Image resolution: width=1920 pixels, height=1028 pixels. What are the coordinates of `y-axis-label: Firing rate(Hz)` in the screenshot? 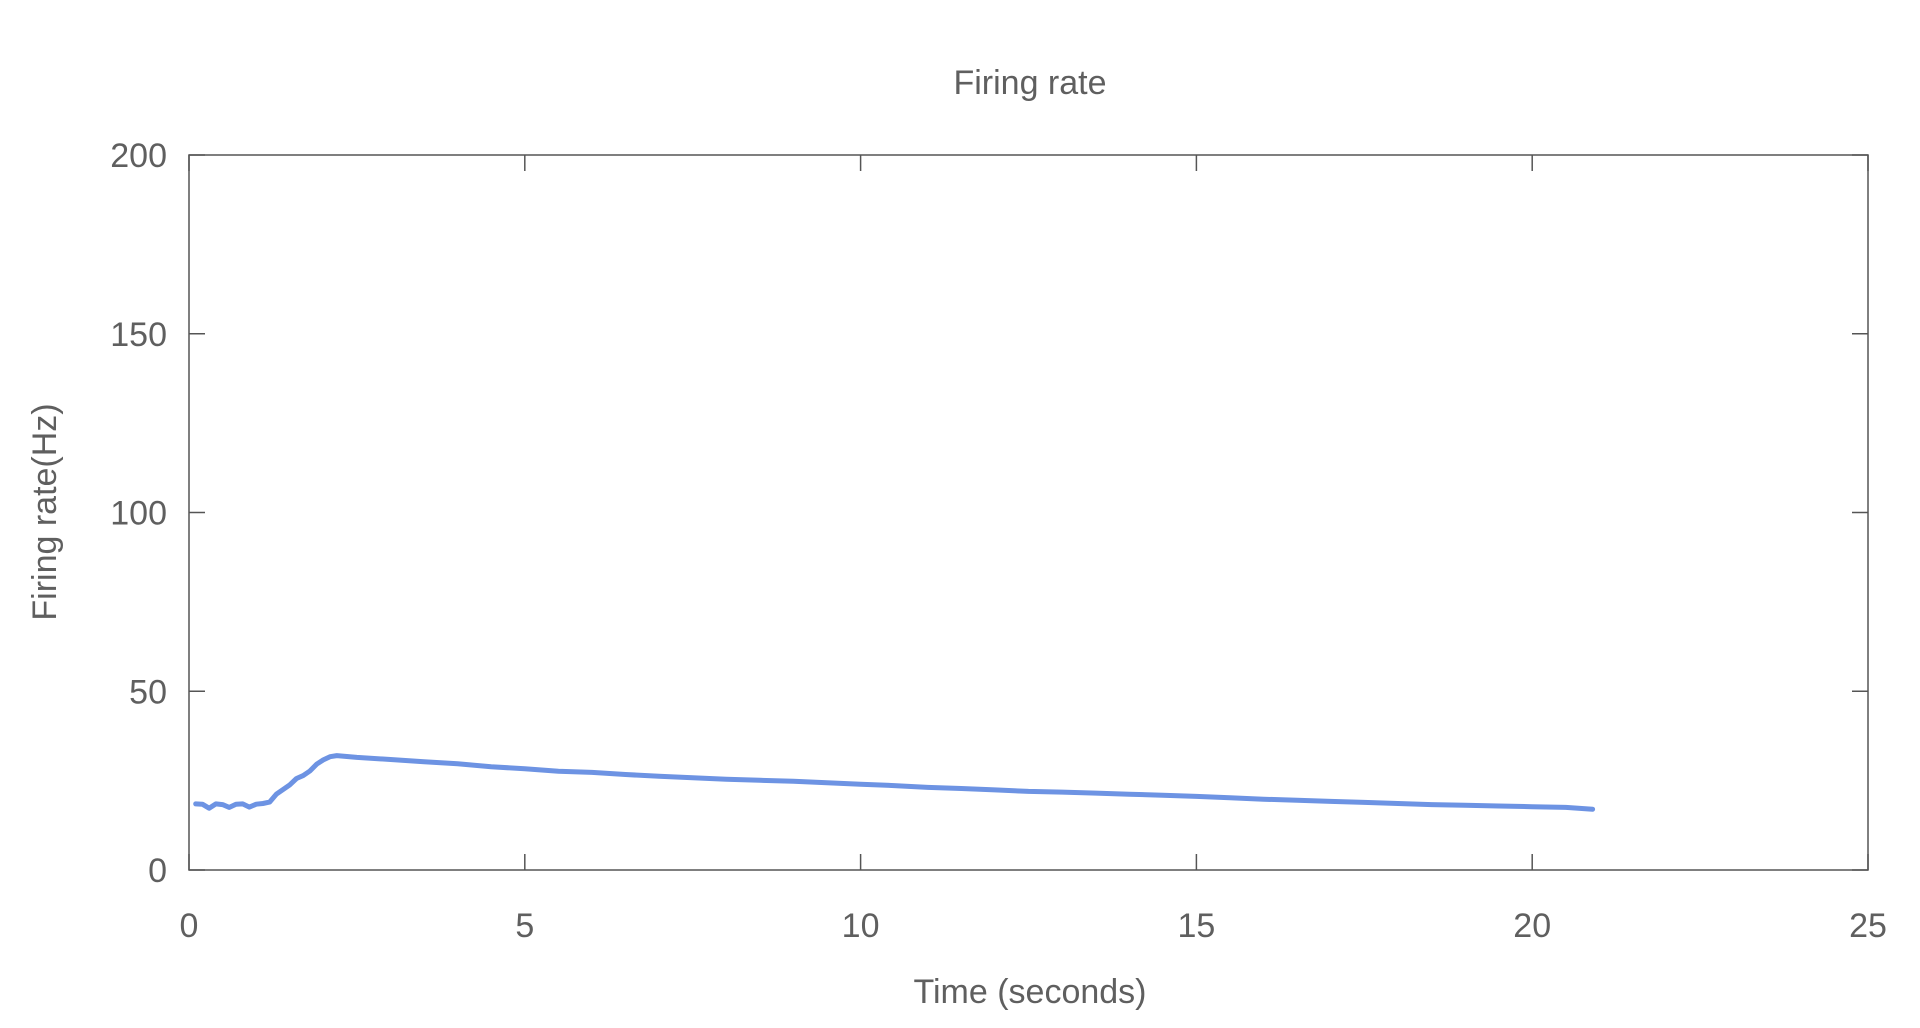 It's located at (45, 511).